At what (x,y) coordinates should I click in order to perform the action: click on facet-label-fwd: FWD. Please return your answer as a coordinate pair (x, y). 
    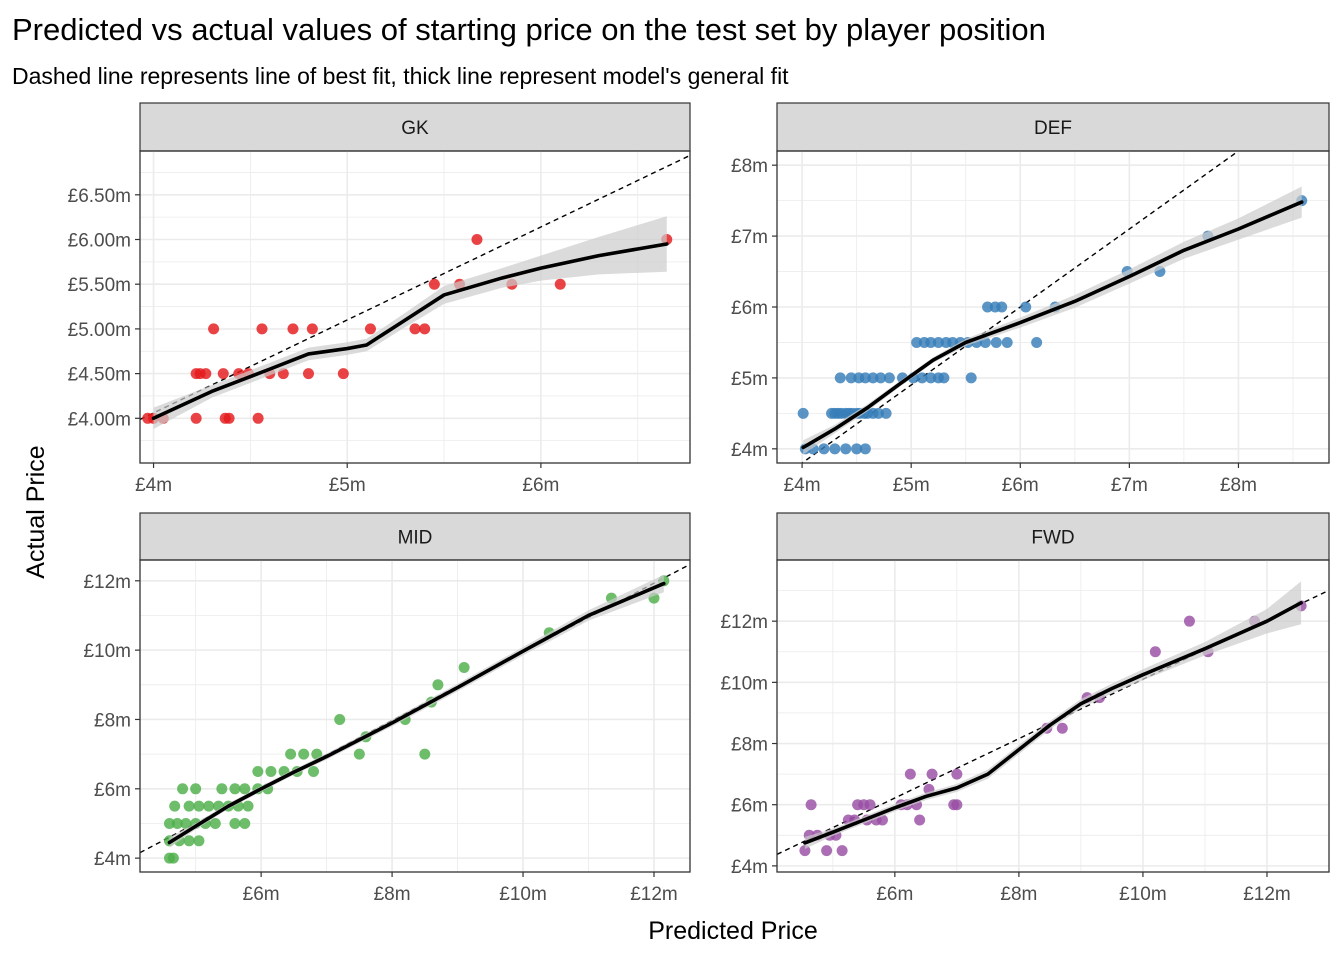
    Looking at the image, I should click on (1052, 538).